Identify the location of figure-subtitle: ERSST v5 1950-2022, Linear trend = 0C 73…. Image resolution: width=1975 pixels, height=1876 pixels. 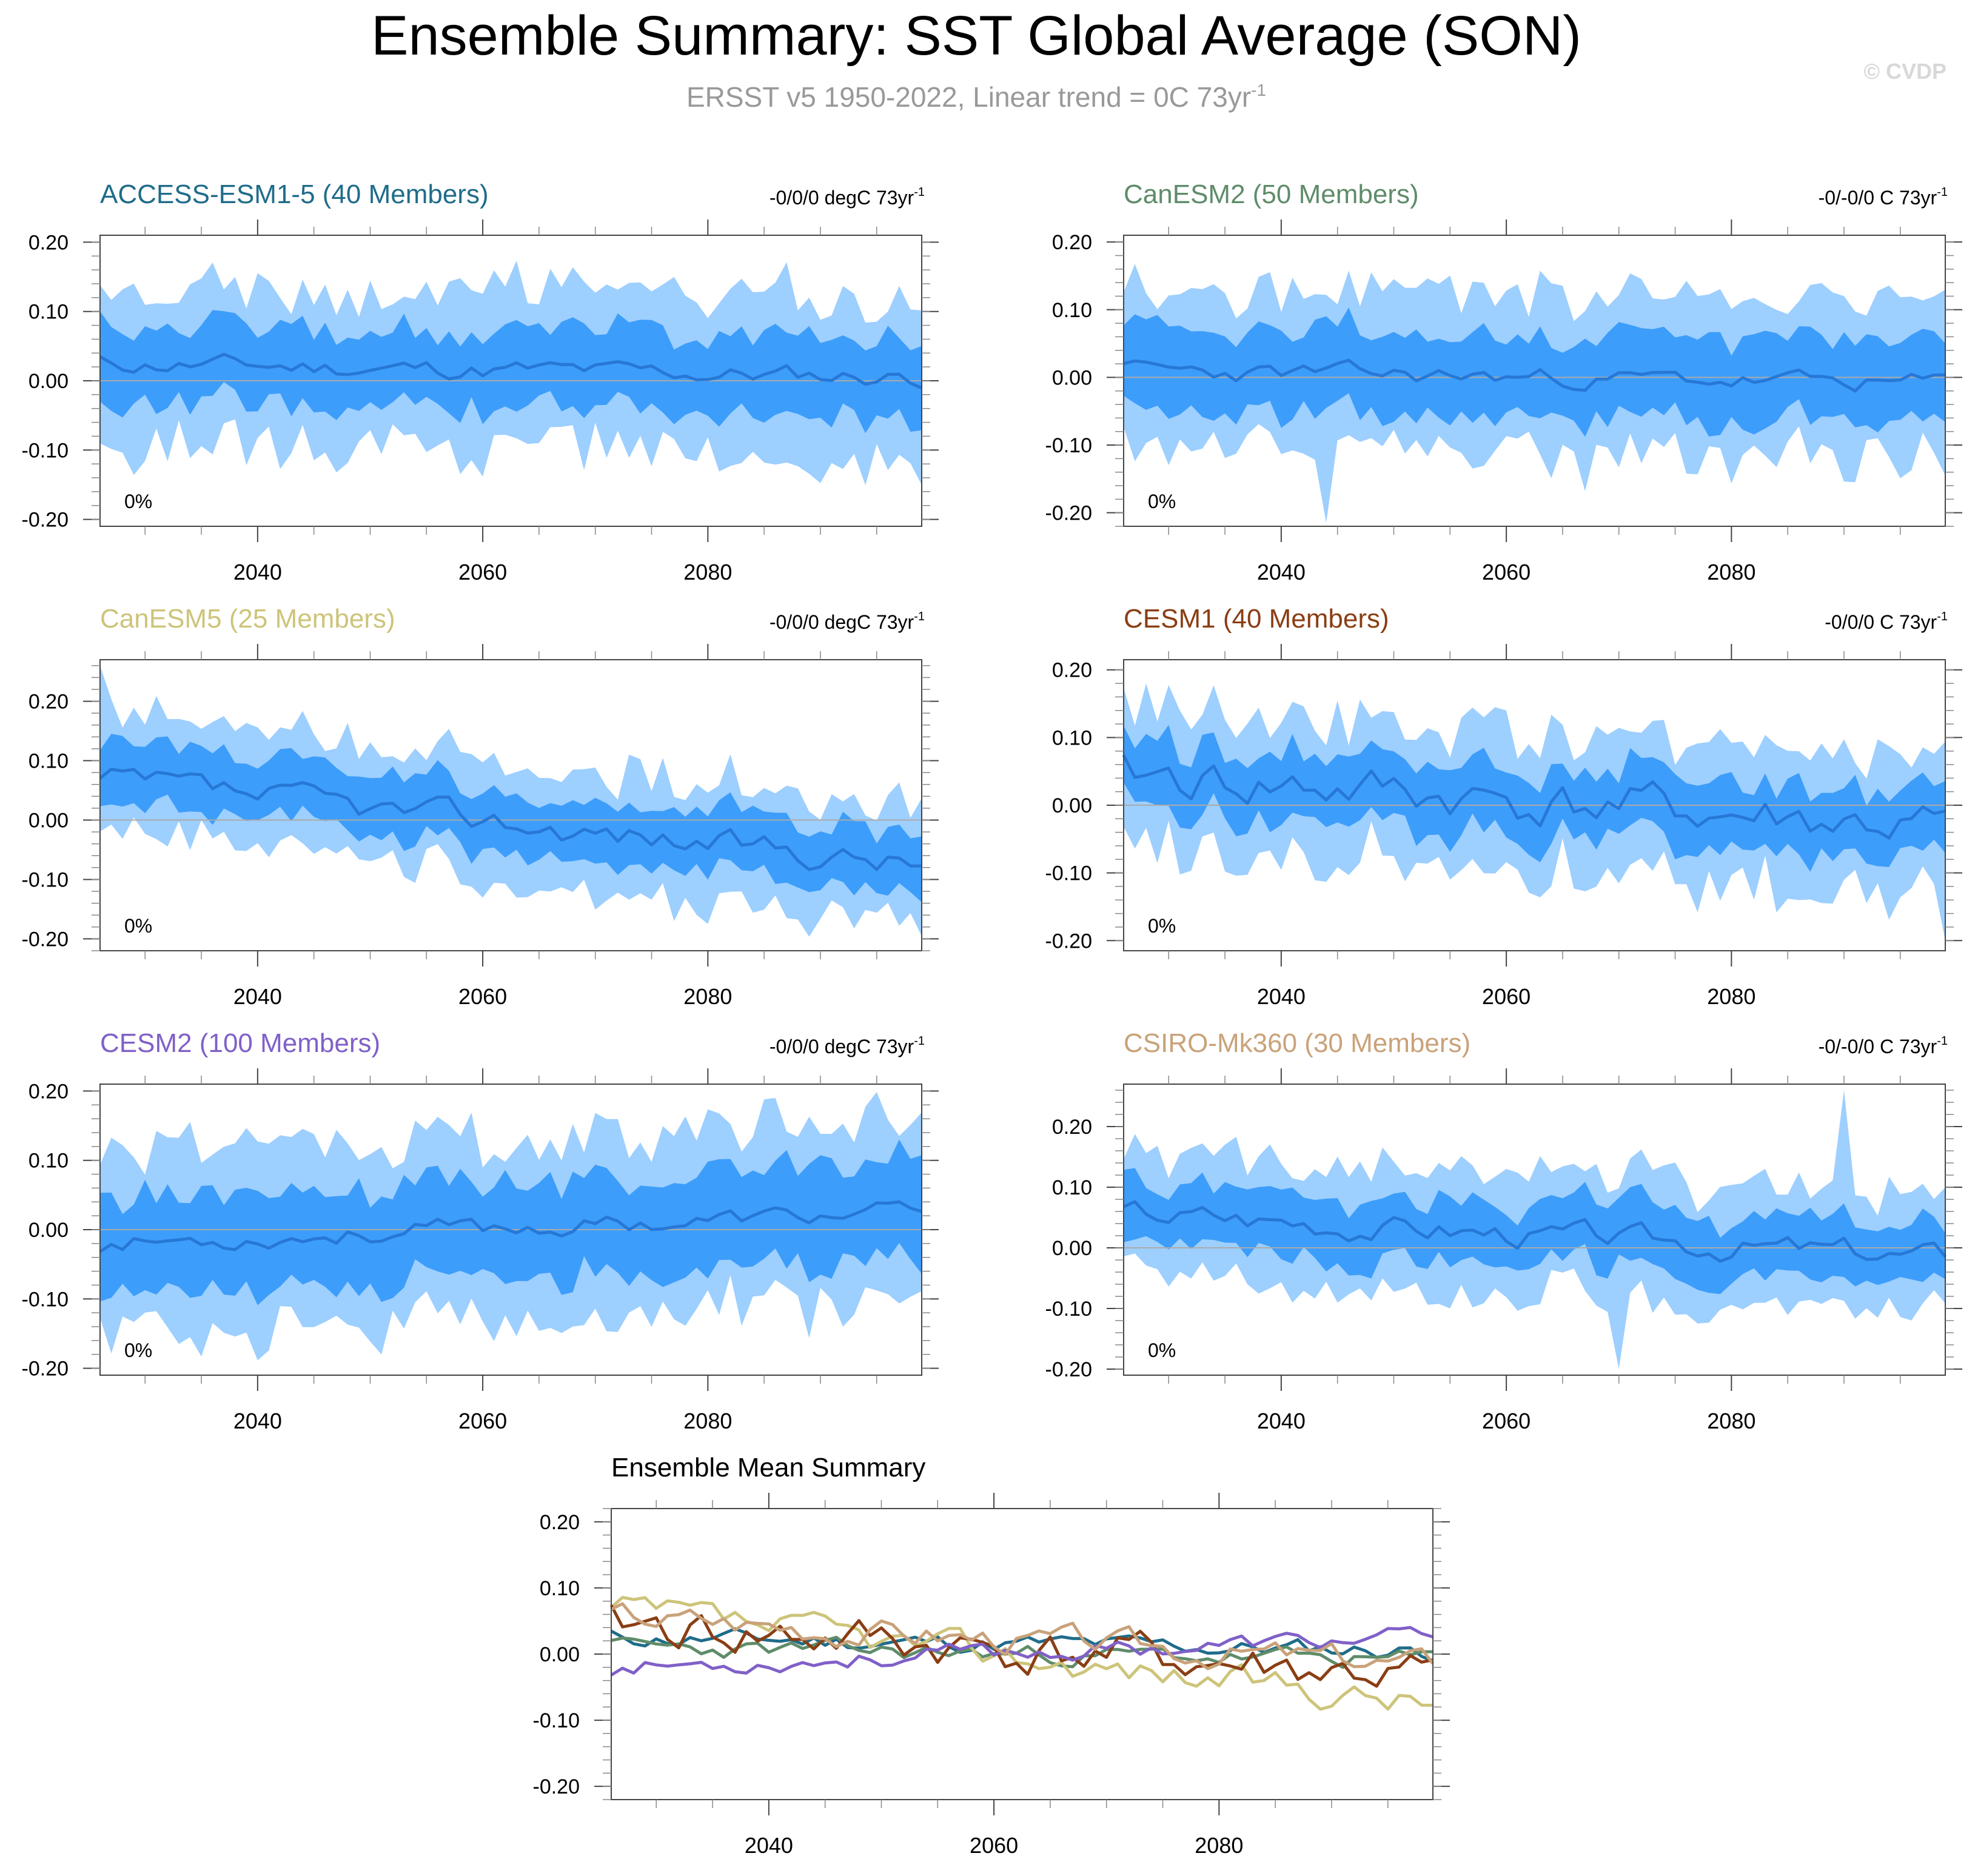
(976, 97).